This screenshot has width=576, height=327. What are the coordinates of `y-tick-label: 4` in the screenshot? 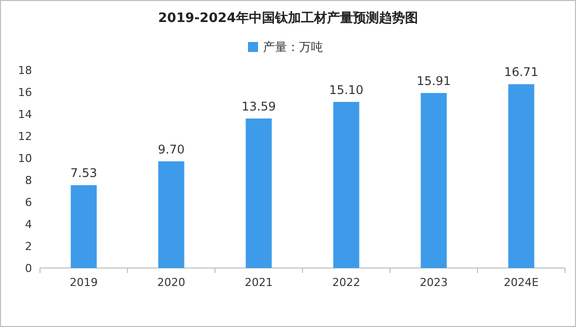 It's located at (28, 224).